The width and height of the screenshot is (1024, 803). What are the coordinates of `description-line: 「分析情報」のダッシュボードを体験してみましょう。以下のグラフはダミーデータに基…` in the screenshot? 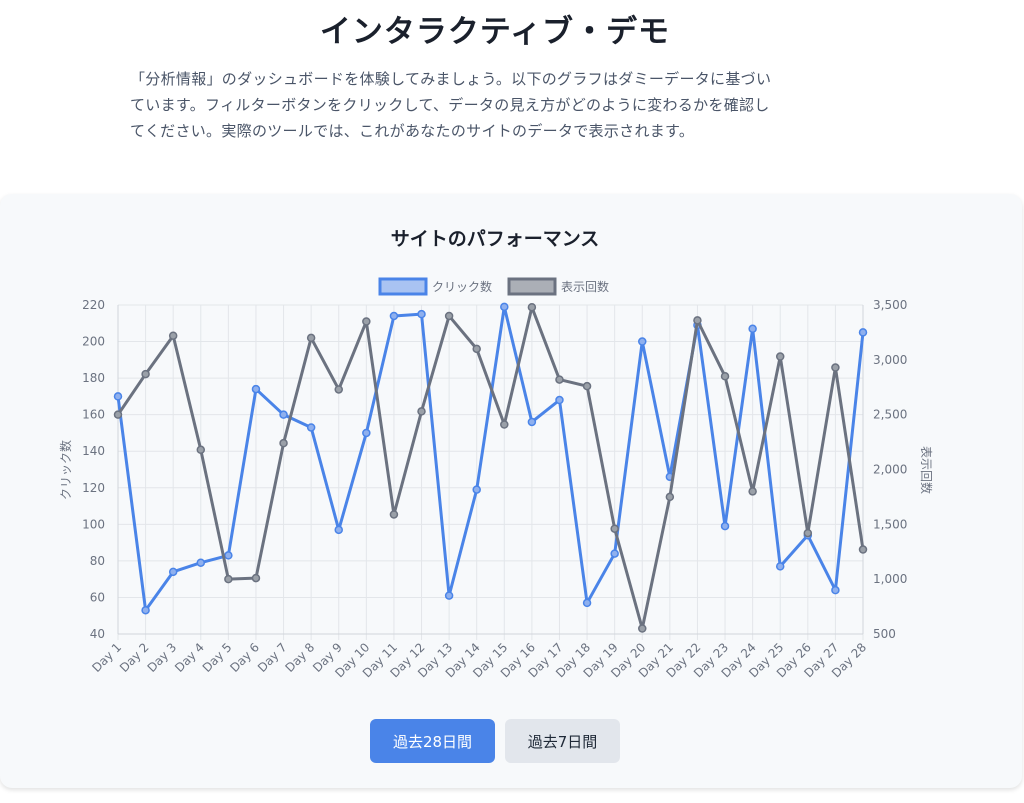 It's located at (451, 79).